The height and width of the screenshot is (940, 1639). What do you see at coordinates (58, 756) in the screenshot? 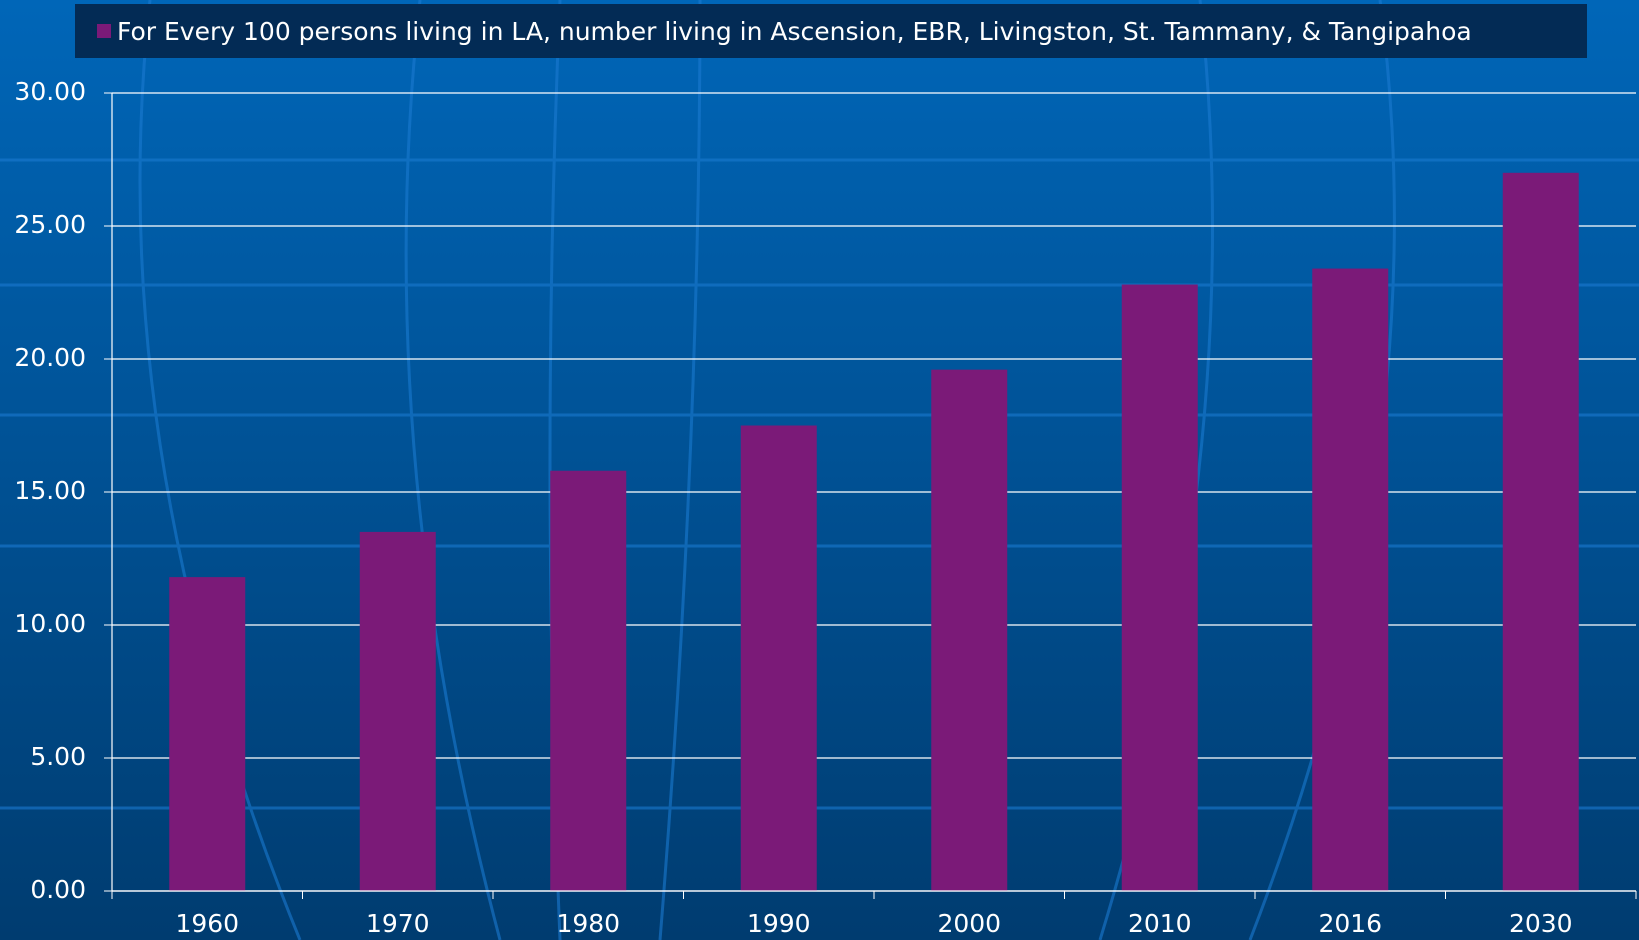
I see `y-tick-label: 5.00` at bounding box center [58, 756].